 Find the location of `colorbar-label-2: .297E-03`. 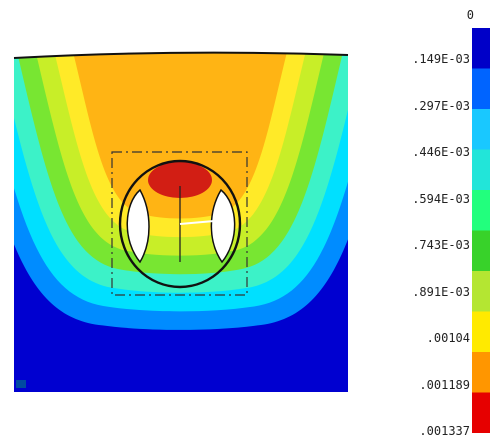

colorbar-label-2: .297E-03 is located at coordinates (441, 105).